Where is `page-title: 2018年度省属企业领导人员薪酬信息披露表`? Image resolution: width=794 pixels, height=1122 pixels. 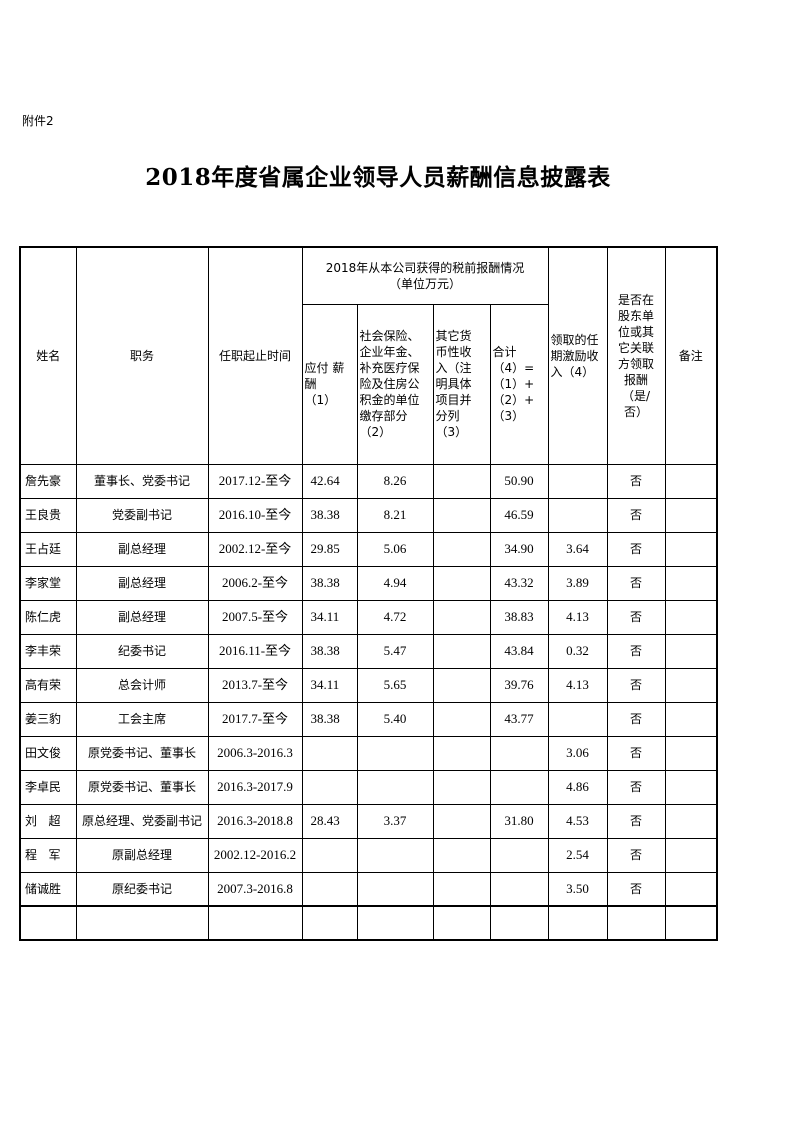 page-title: 2018年度省属企业领导人员薪酬信息披露表 is located at coordinates (378, 177).